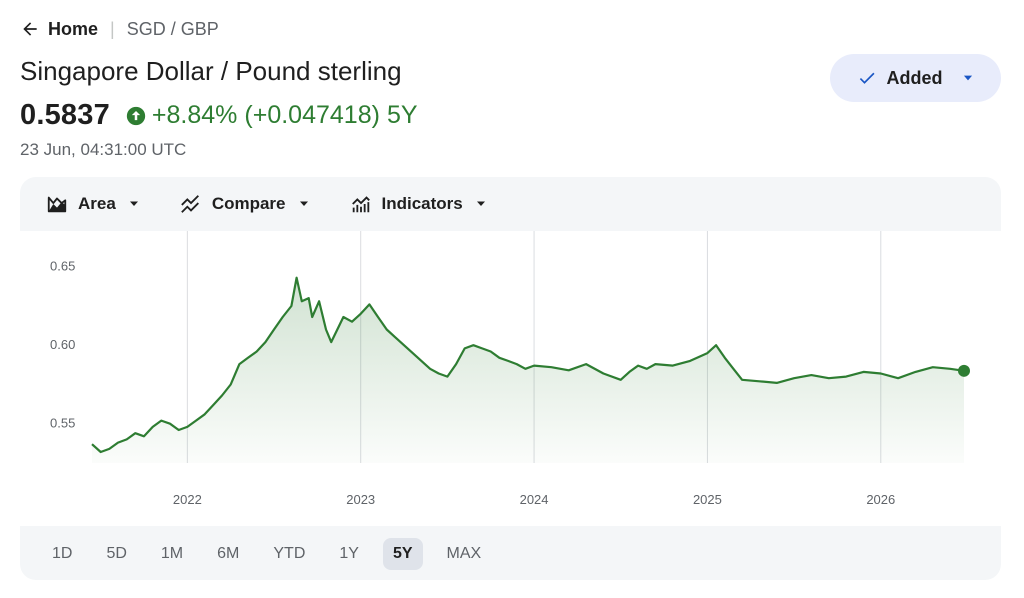 This screenshot has width=1024, height=598. What do you see at coordinates (707, 499) in the screenshot?
I see `x-tick-label: 2025` at bounding box center [707, 499].